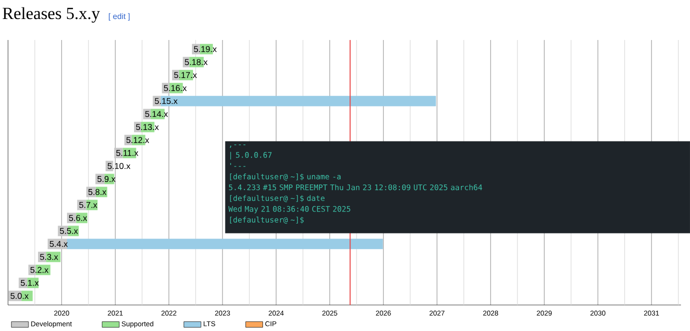 This screenshot has height=331, width=690. Describe the element at coordinates (138, 140) in the screenshot. I see `y-tick-label: 5.12.x` at that location.